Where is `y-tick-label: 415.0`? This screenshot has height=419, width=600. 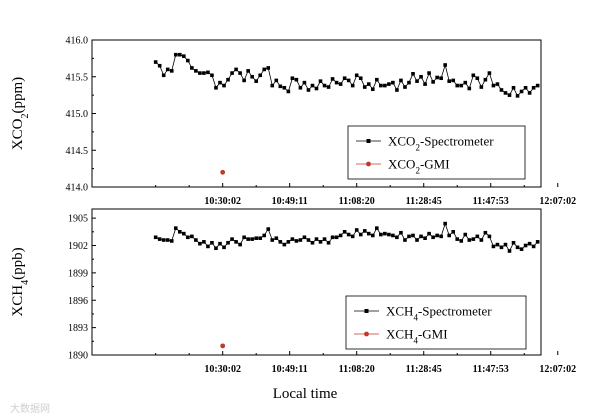
y-tick-label: 415.0 is located at coordinates (77, 114).